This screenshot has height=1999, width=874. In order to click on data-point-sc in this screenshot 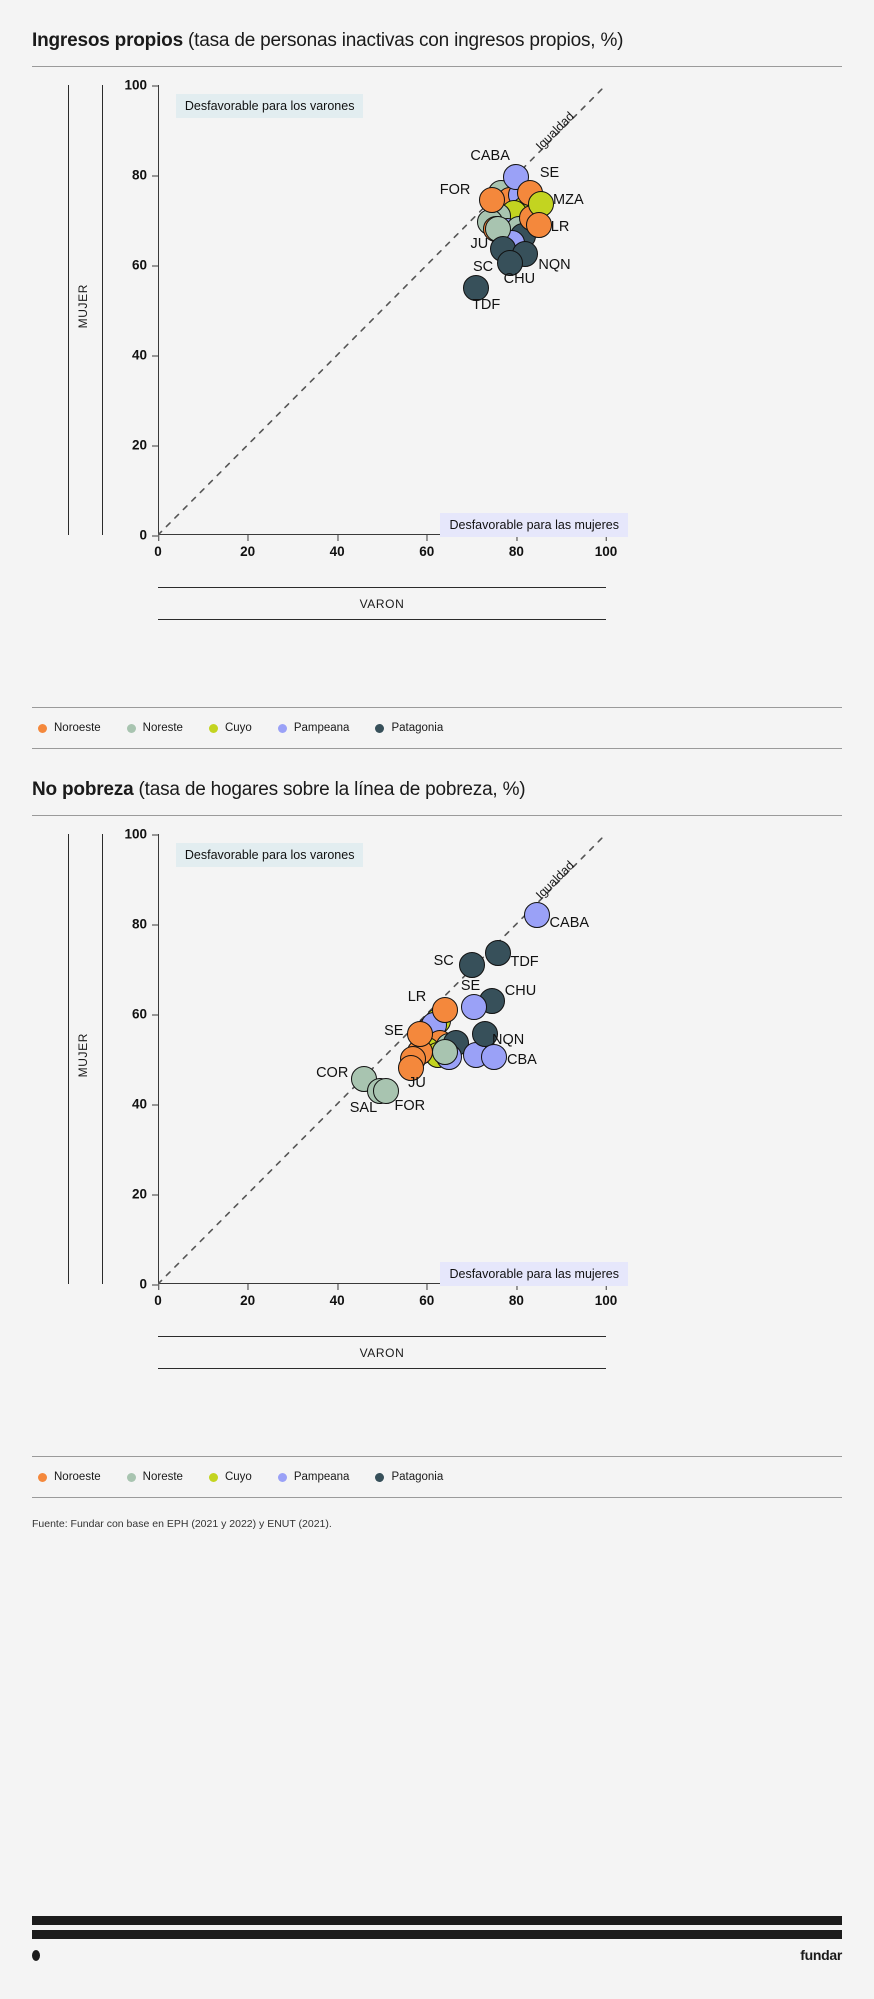, I will do `click(471, 964)`.